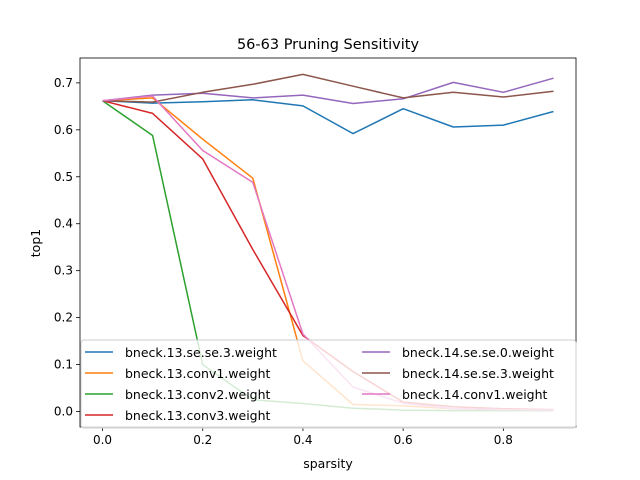 The width and height of the screenshot is (640, 480). I want to click on y-tick-label: 0.6, so click(63, 130).